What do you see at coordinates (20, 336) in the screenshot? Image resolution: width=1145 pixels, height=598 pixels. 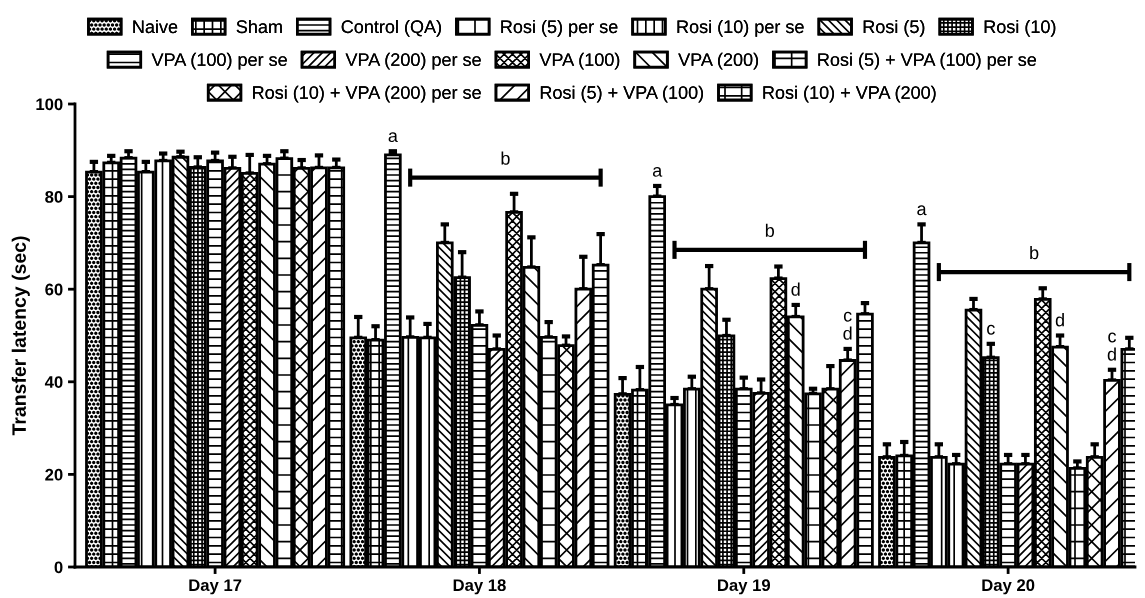 I see `y-axis-title: Transfer latency (sec)` at bounding box center [20, 336].